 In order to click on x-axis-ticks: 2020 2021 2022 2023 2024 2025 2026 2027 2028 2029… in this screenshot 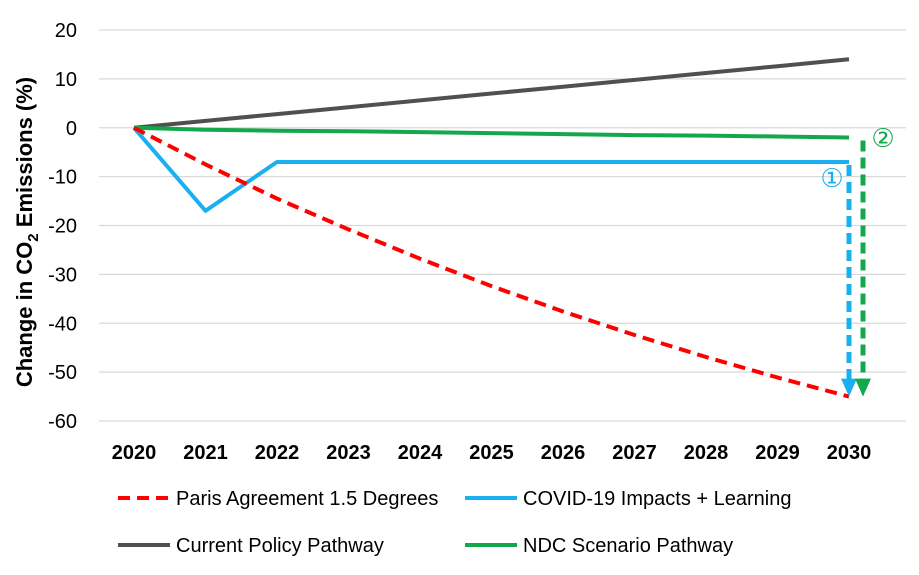, I will do `click(492, 453)`.